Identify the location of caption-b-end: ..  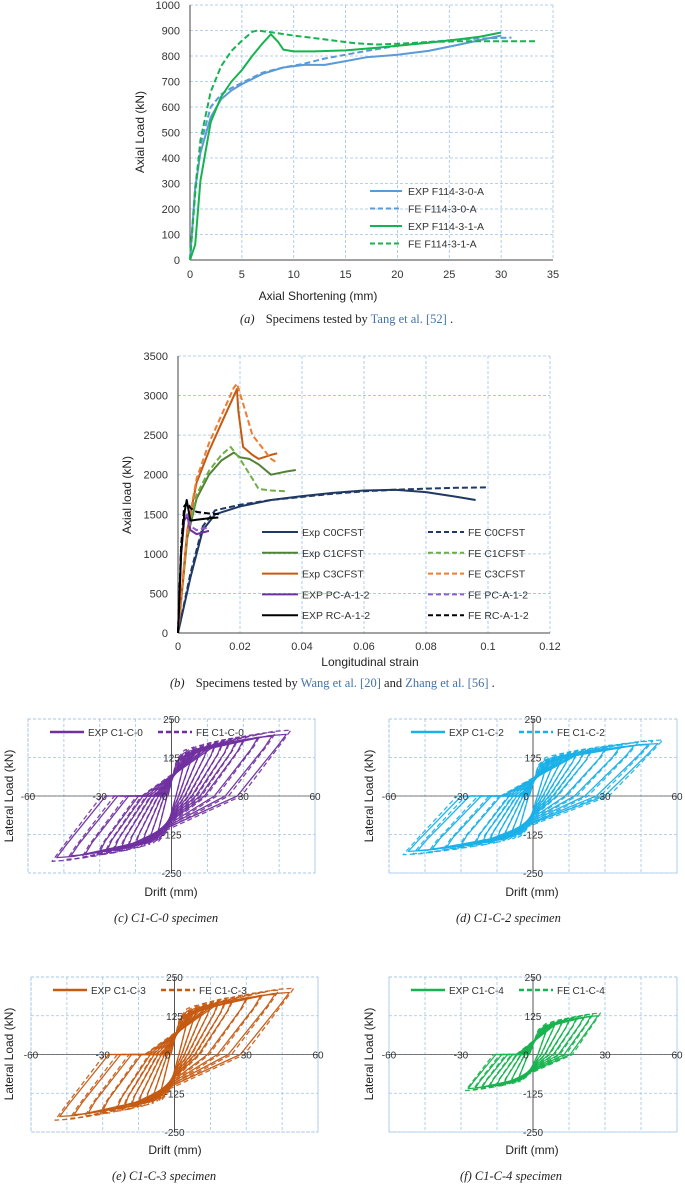
(493, 683).